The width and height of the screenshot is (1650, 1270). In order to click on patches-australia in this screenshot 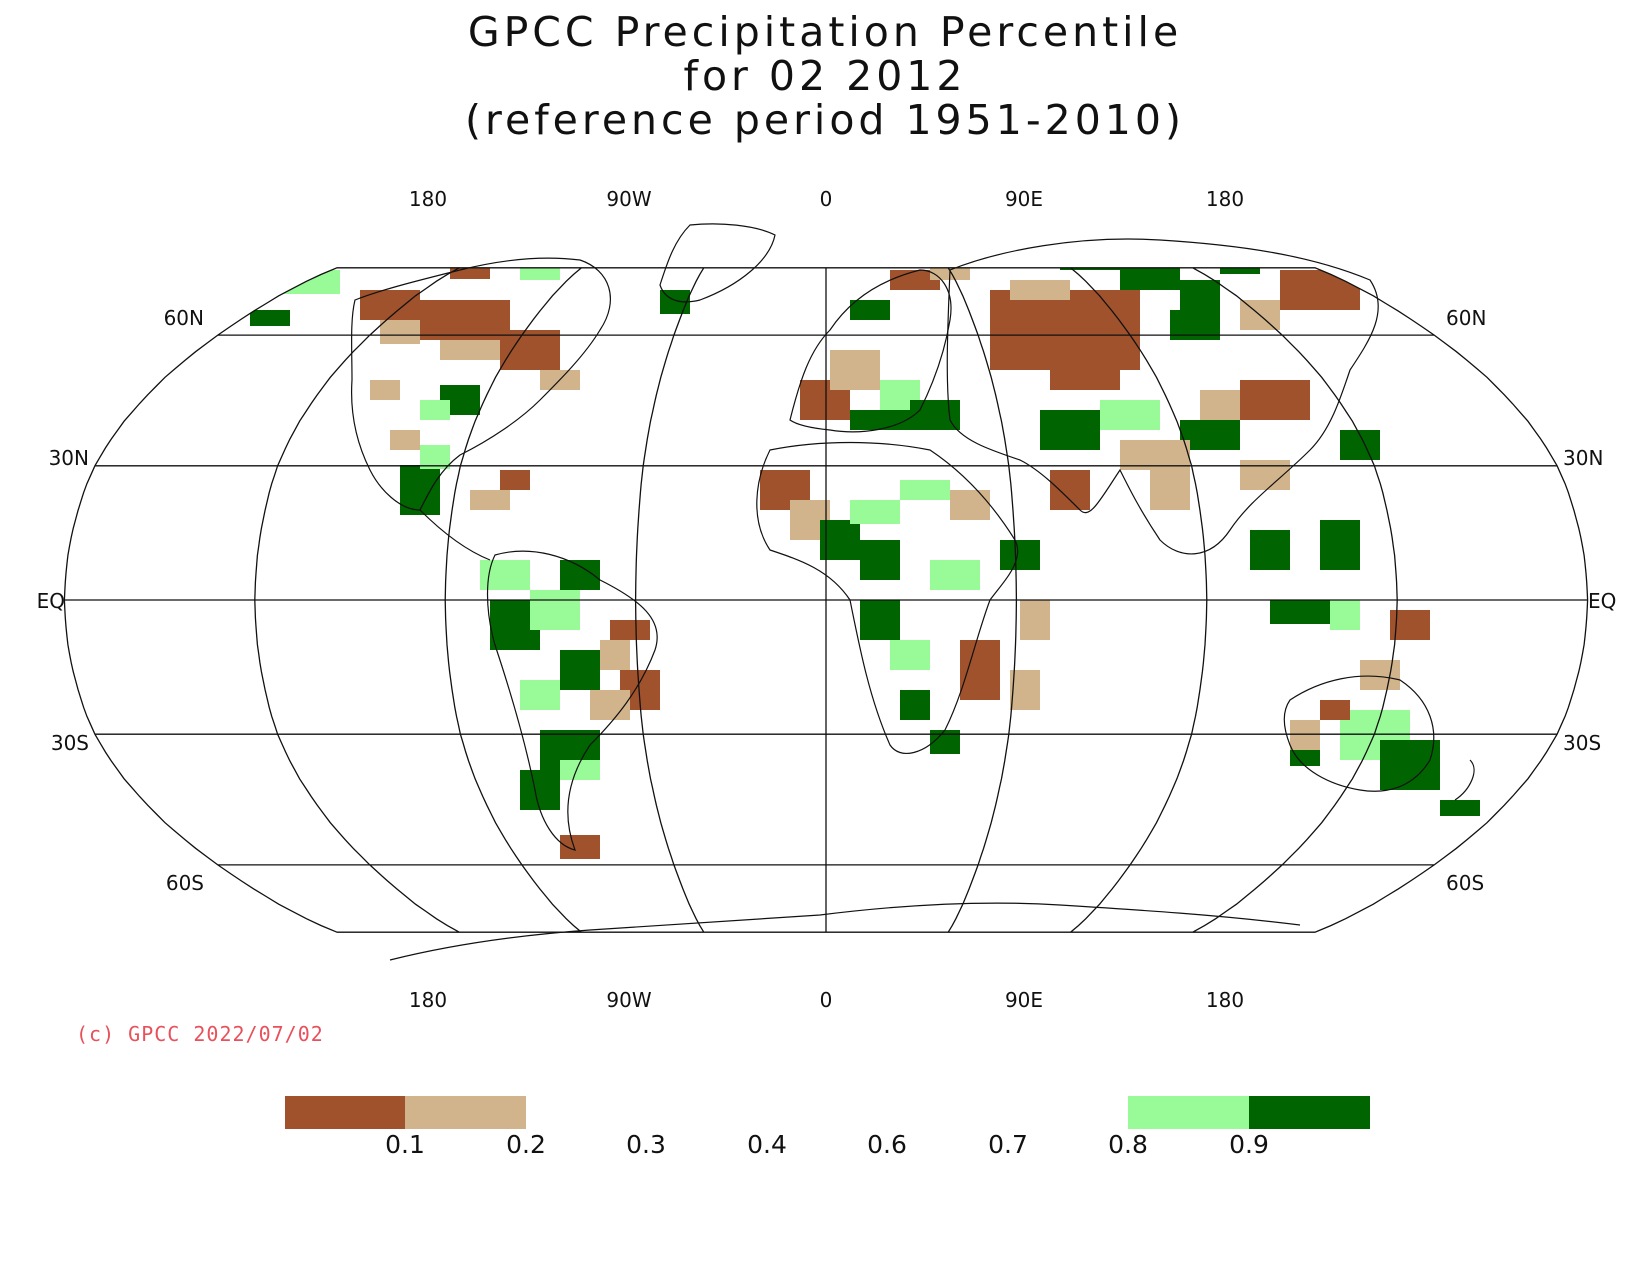, I will do `click(1385, 713)`.